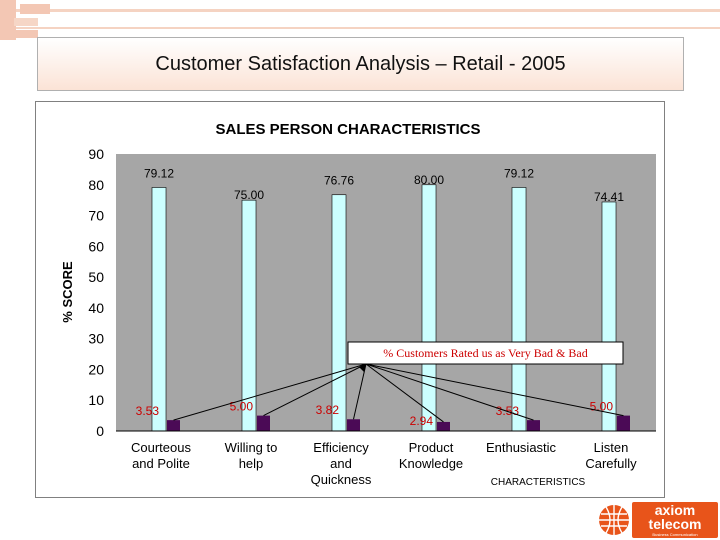 The height and width of the screenshot is (540, 720). What do you see at coordinates (96, 154) in the screenshot?
I see `y-tick-label: 90` at bounding box center [96, 154].